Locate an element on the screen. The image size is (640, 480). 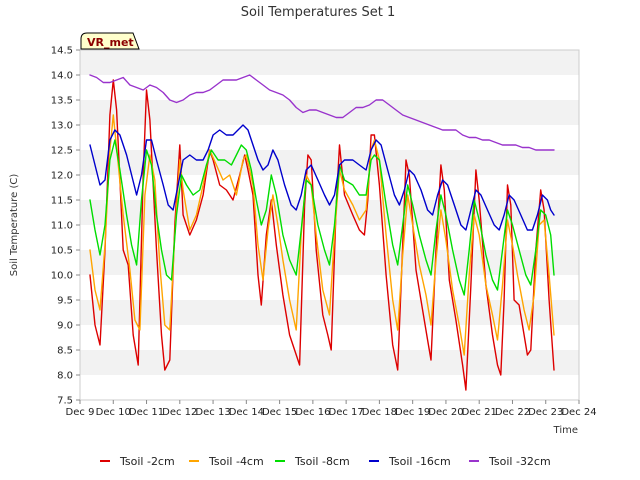
x-tick-label: Dec 20 is located at coordinates (445, 412).